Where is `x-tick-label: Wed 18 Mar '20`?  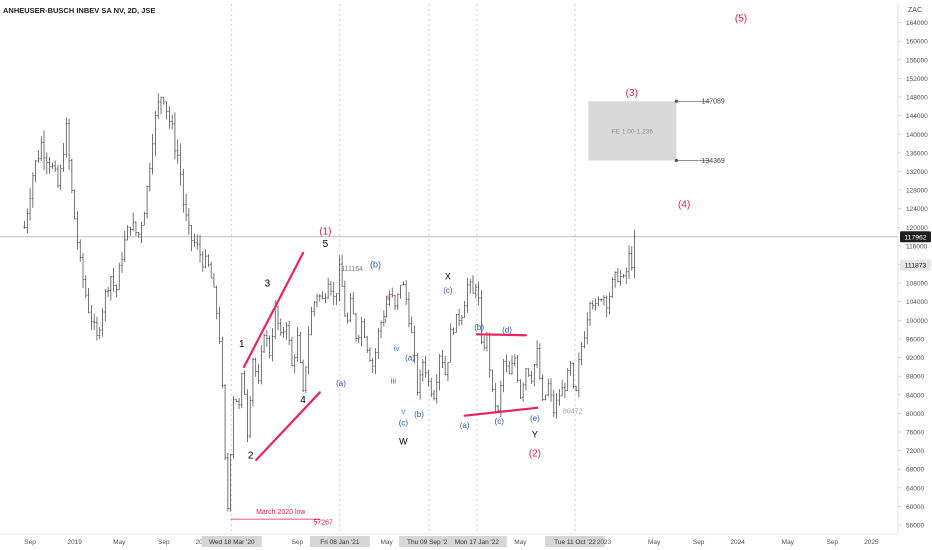
x-tick-label: Wed 18 Mar '20 is located at coordinates (232, 542).